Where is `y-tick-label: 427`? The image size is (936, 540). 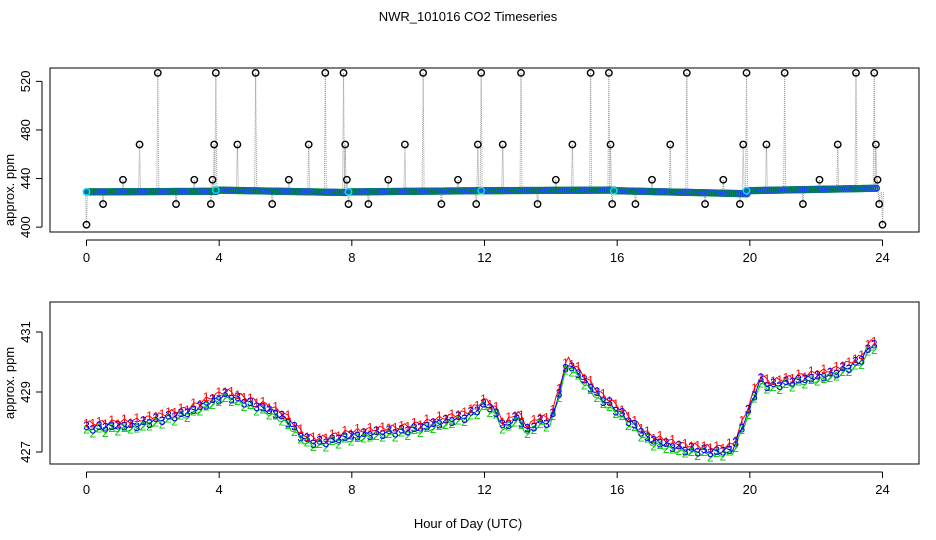 y-tick-label: 427 is located at coordinates (25, 452).